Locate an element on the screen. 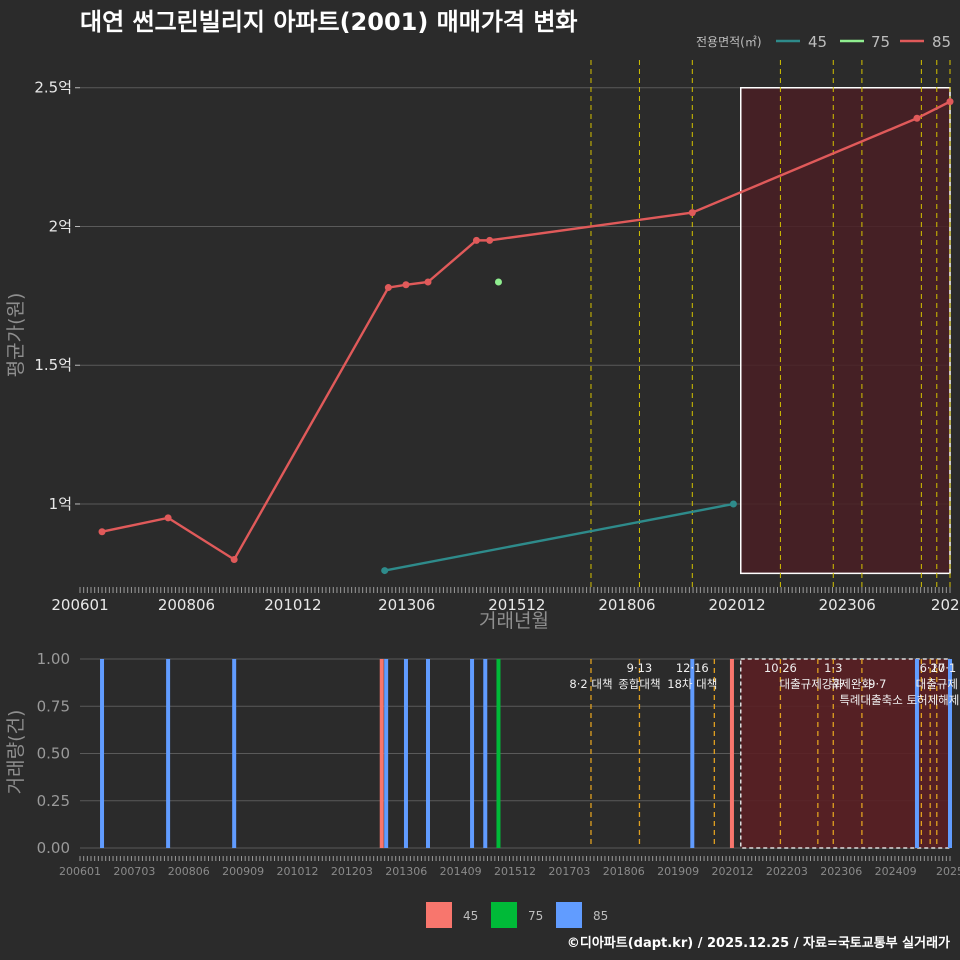  policy-label: 10·1 is located at coordinates (944, 668).